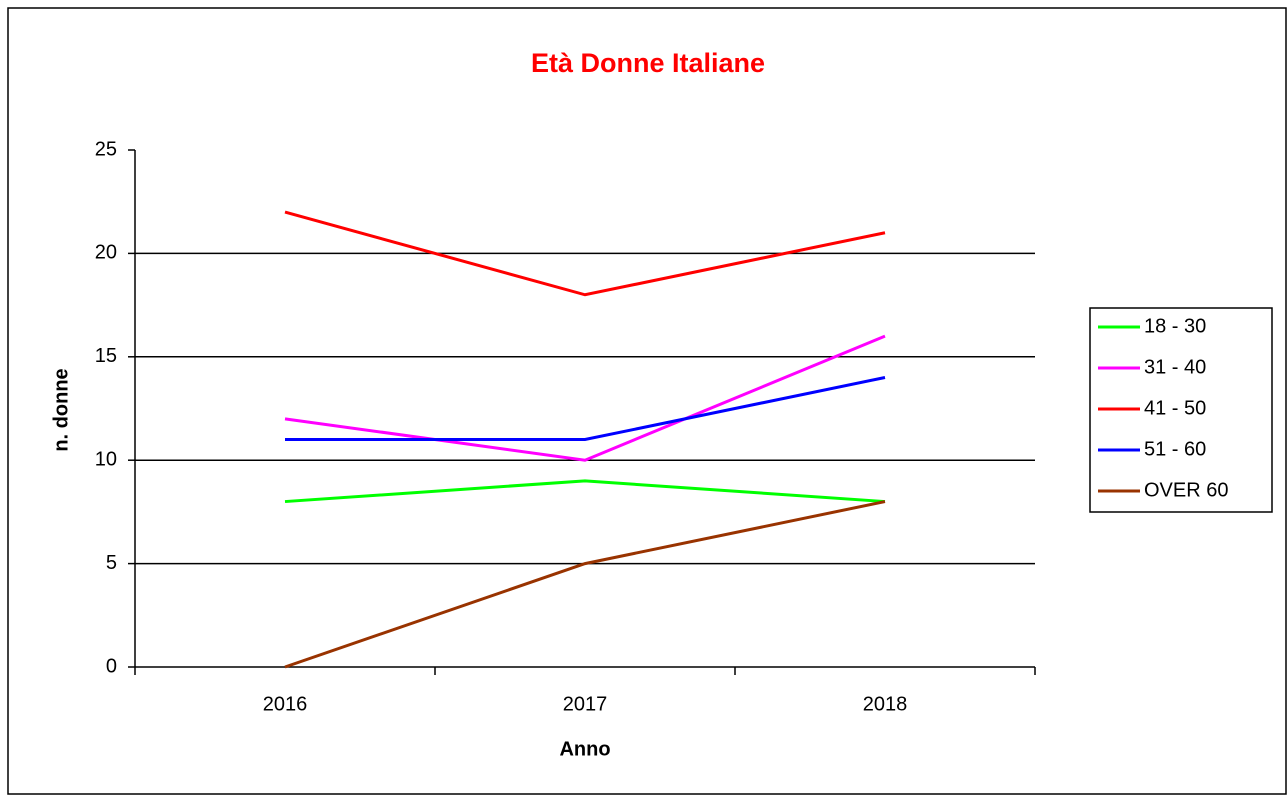 This screenshot has height=796, width=1288. I want to click on y-tick-label: 15, so click(106, 356).